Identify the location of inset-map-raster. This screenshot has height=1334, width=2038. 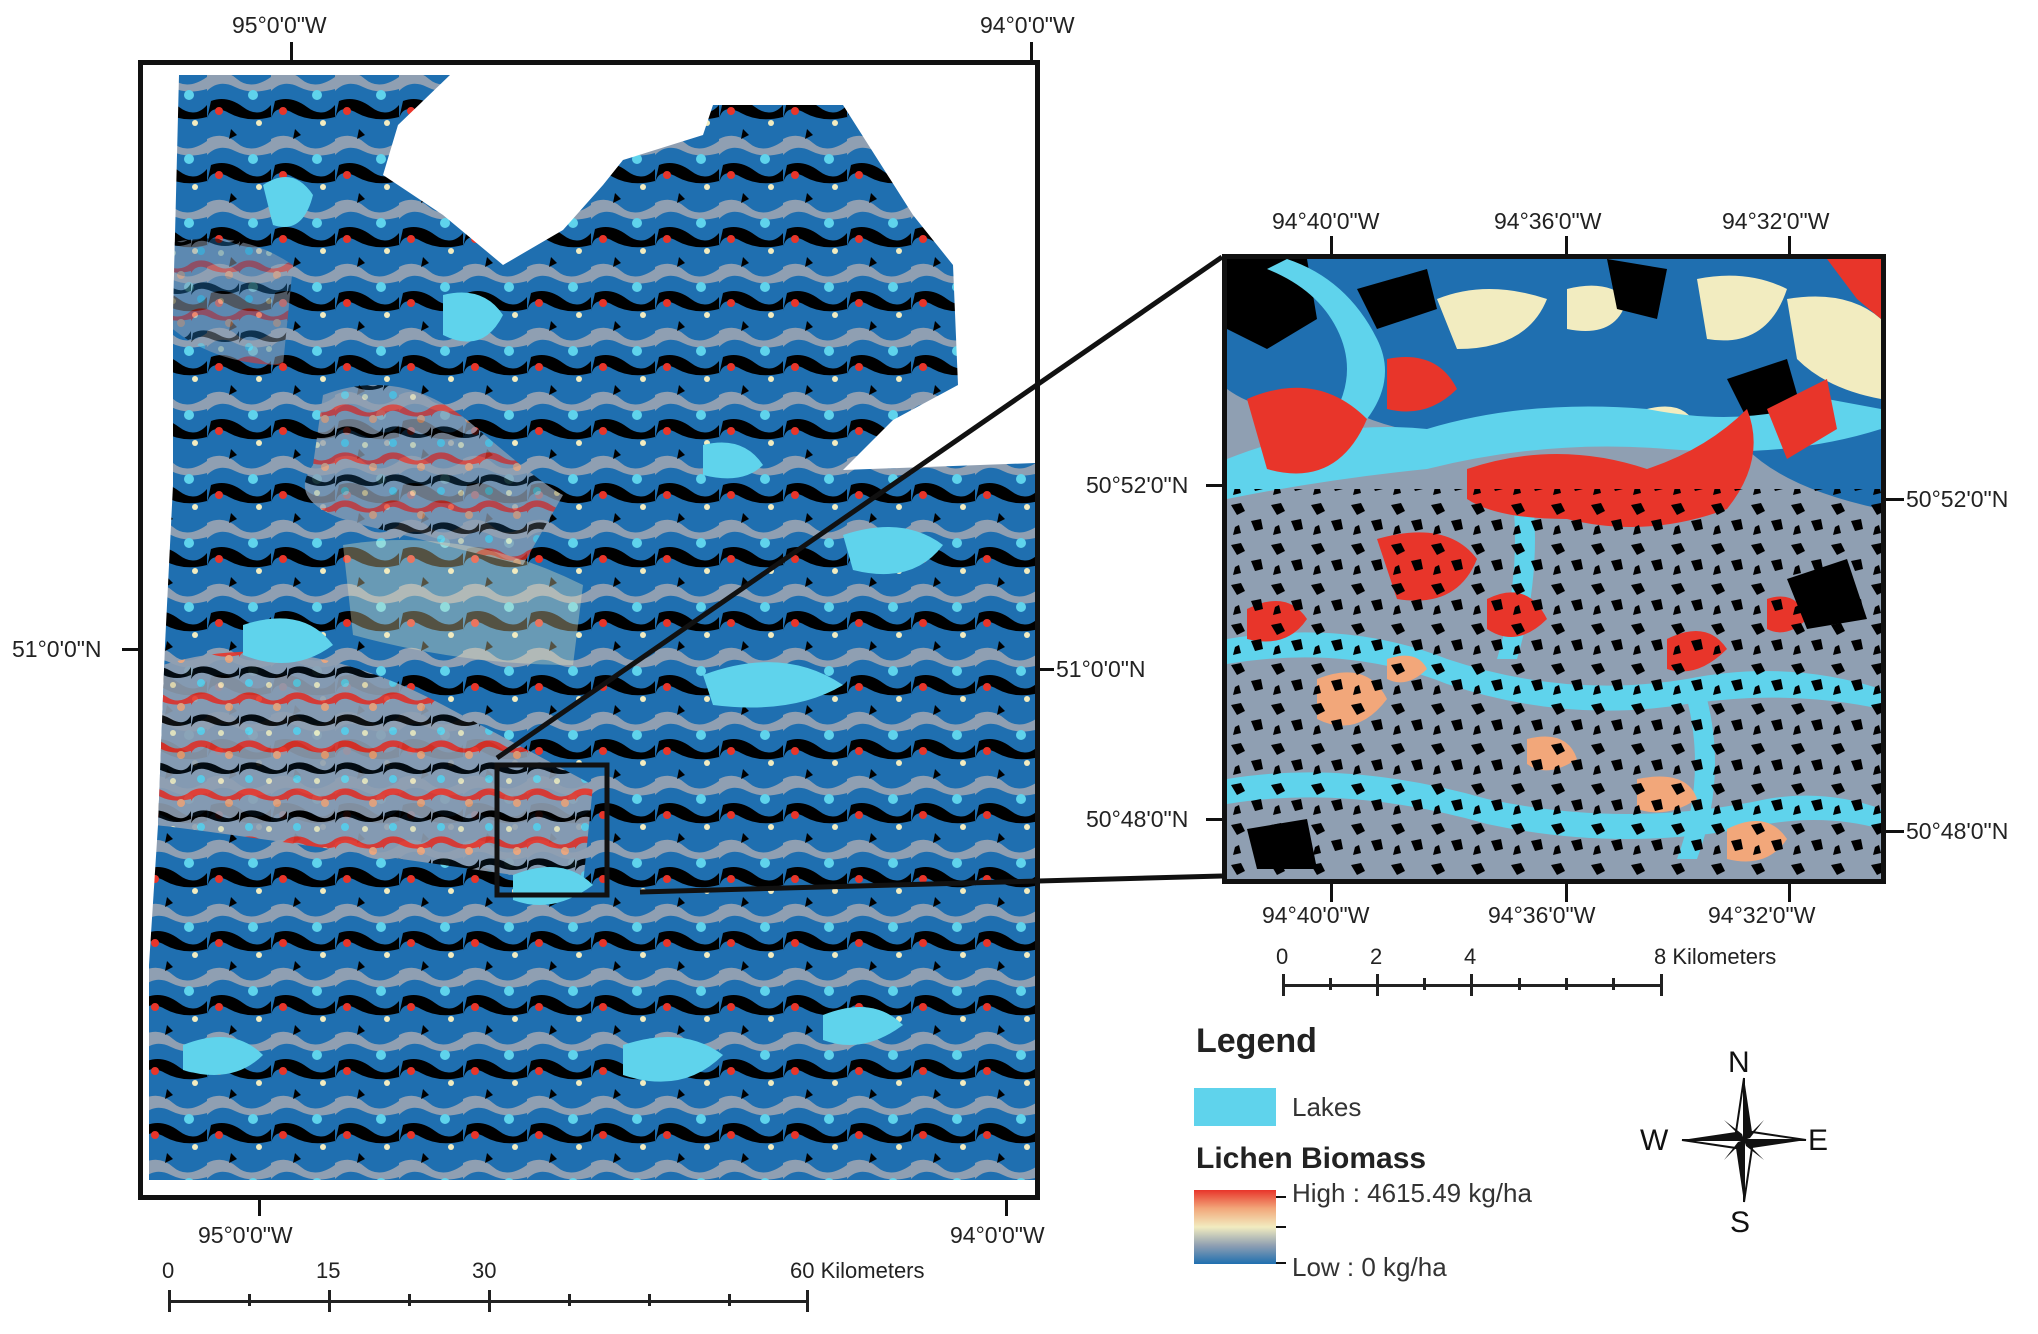
(1554, 569).